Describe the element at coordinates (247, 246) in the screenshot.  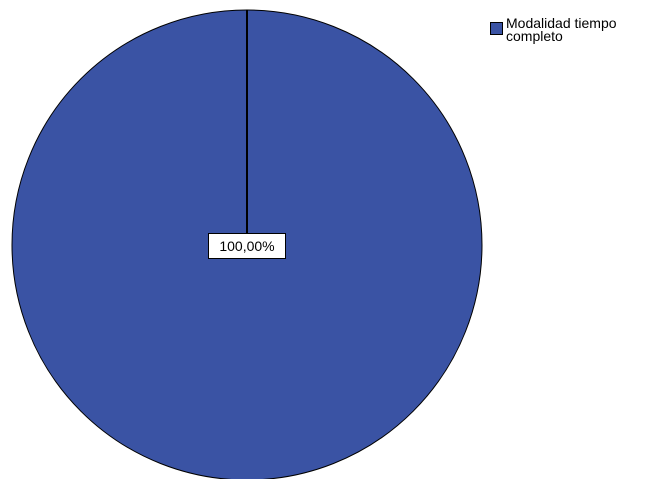
I see `data-label: 100,00%` at that location.